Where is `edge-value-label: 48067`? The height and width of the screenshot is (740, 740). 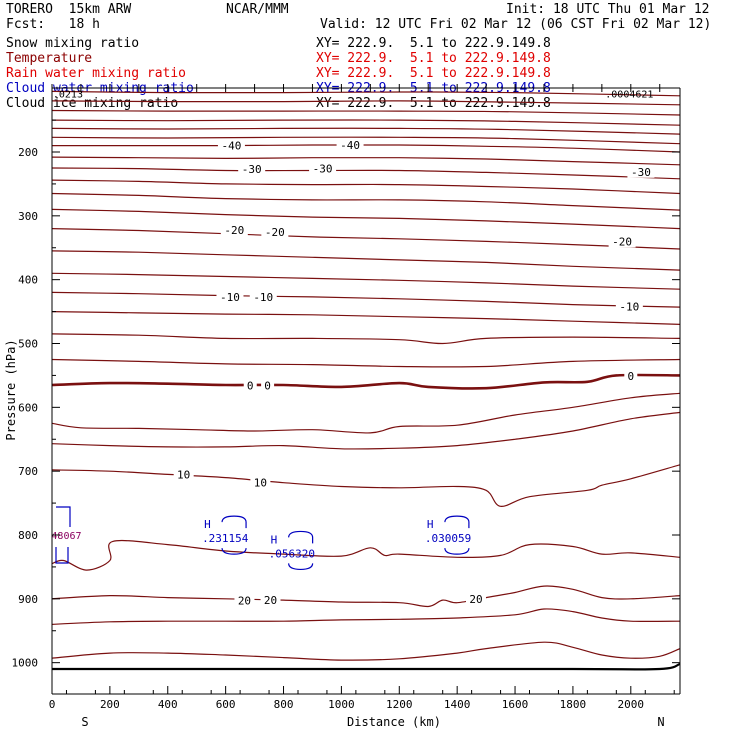 edge-value-label: 48067 is located at coordinates (66, 536).